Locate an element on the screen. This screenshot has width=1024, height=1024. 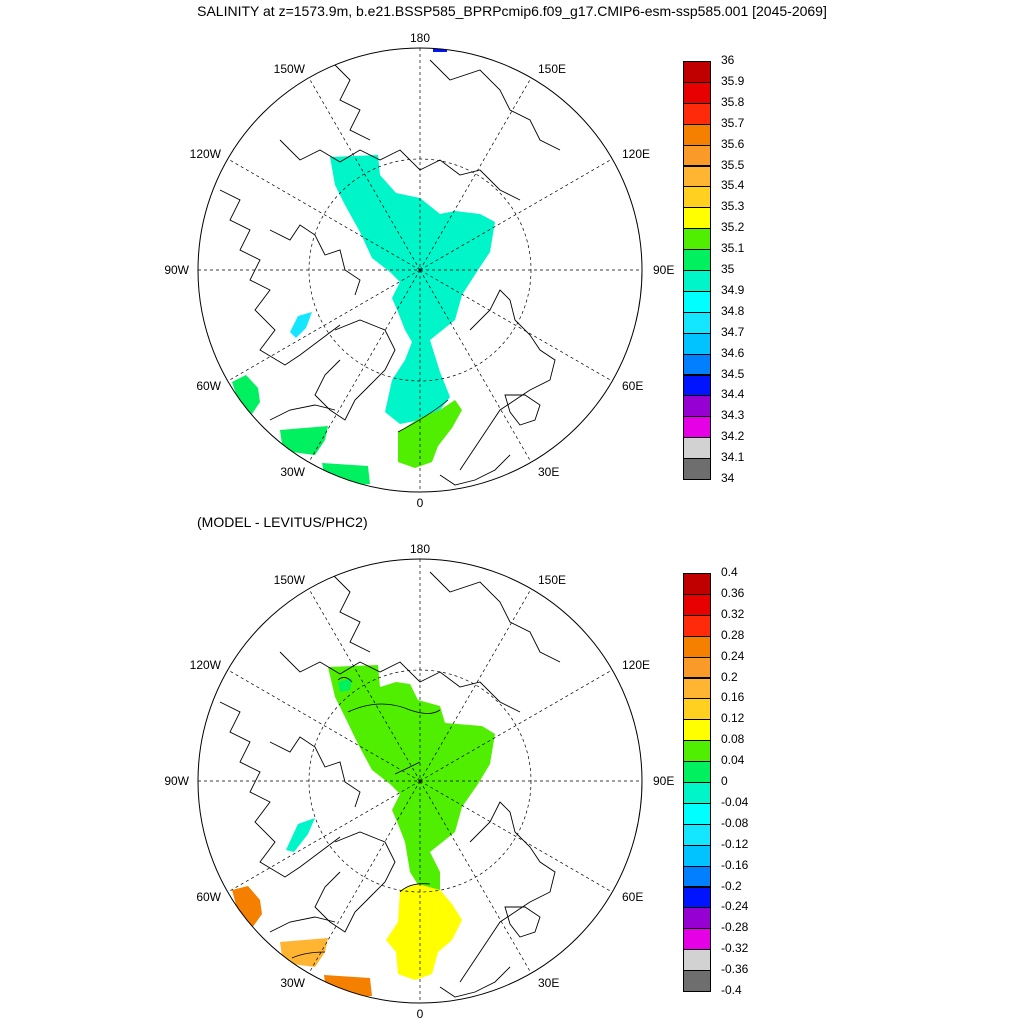
salinity-field-irminger is located at coordinates (304, 440).